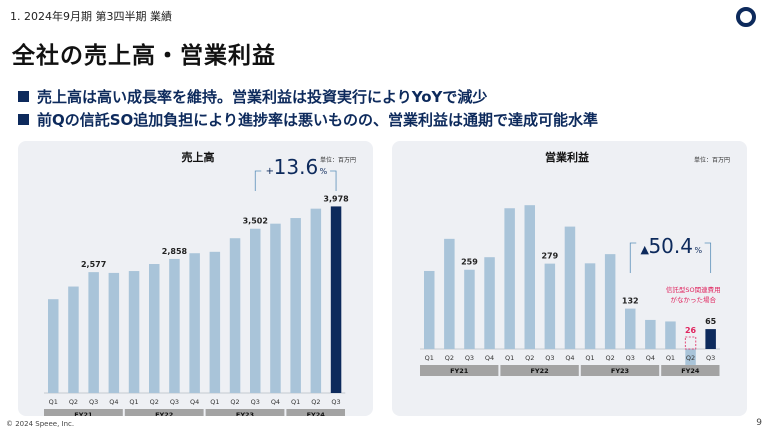 The width and height of the screenshot is (768, 431). What do you see at coordinates (336, 198) in the screenshot?
I see `data-label: 3,978` at bounding box center [336, 198].